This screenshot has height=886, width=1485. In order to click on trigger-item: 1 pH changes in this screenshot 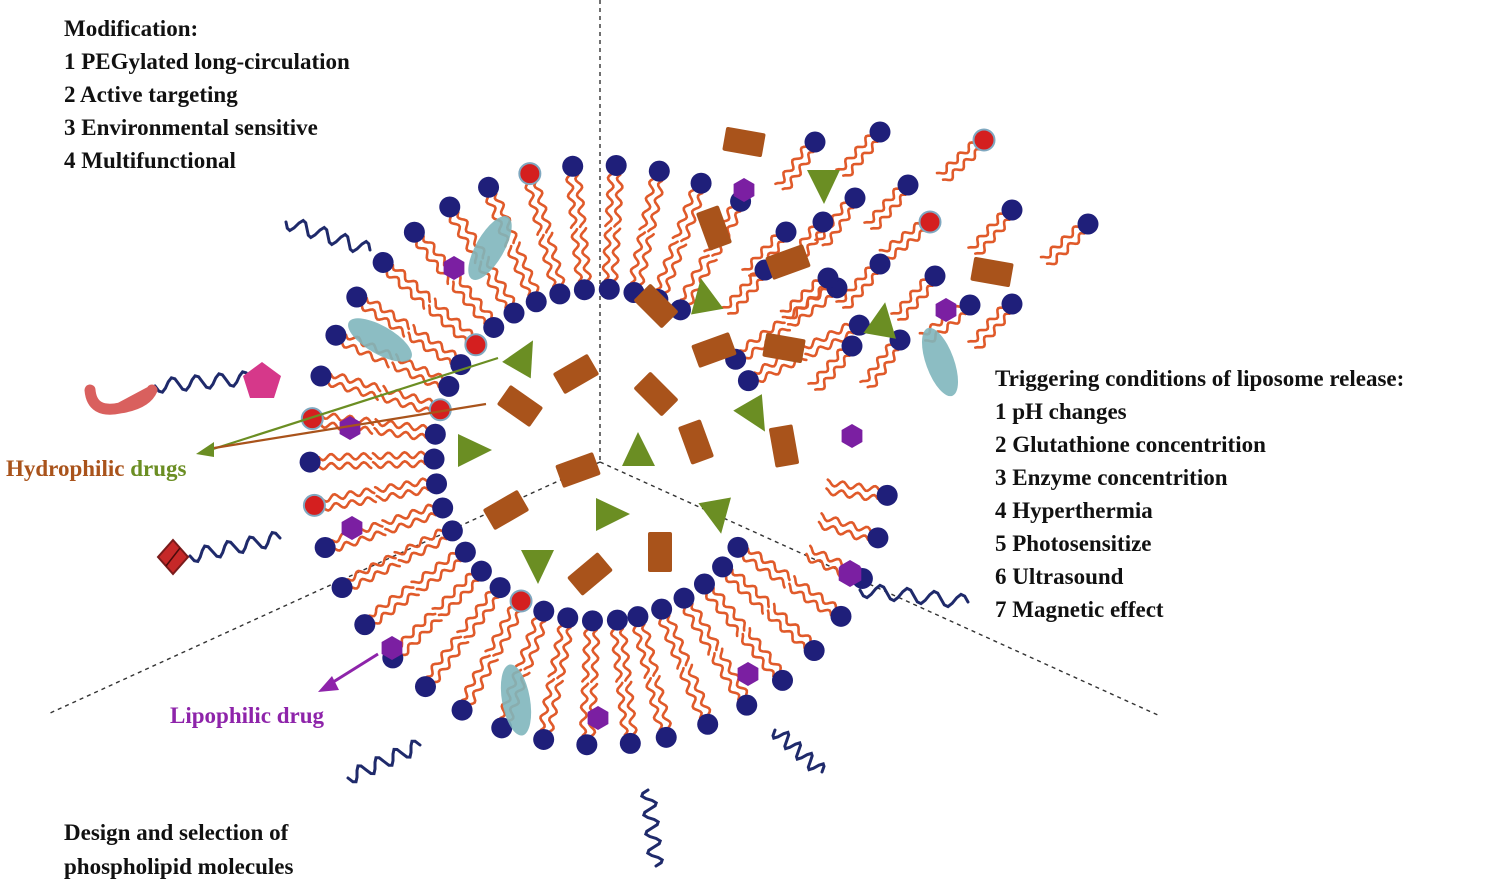, I will do `click(1061, 411)`.